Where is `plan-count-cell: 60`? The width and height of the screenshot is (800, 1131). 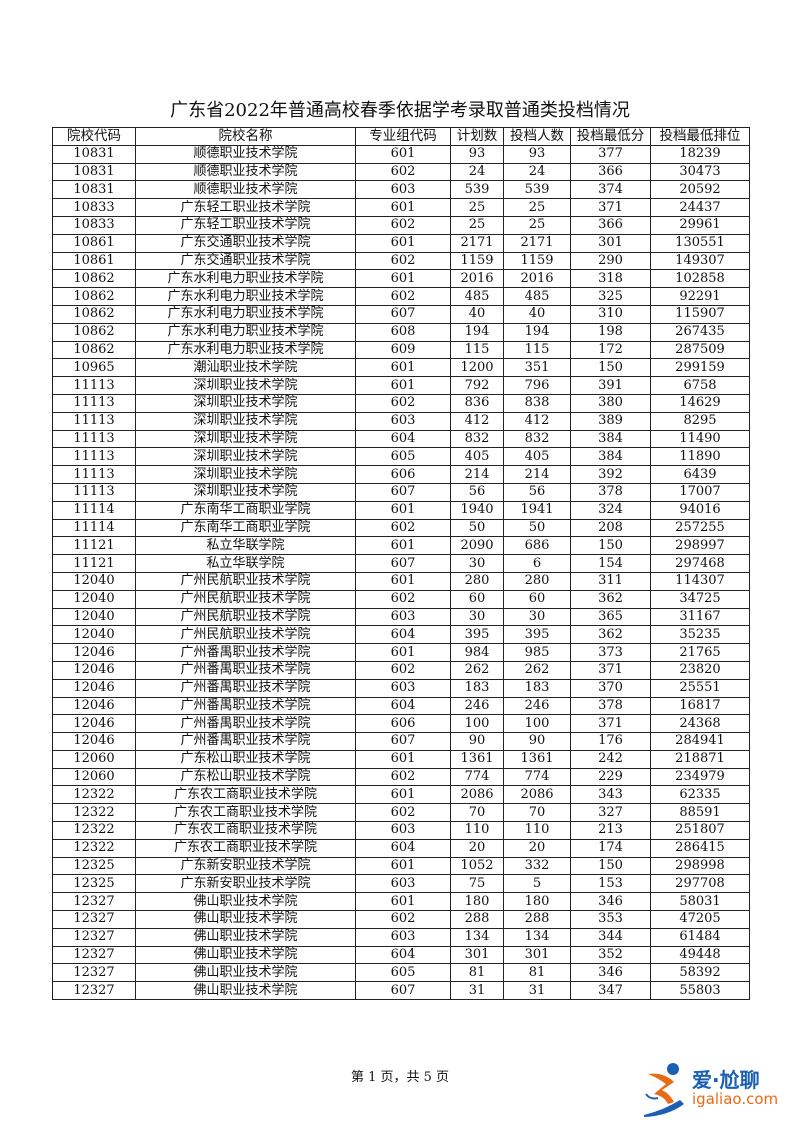 plan-count-cell: 60 is located at coordinates (477, 599).